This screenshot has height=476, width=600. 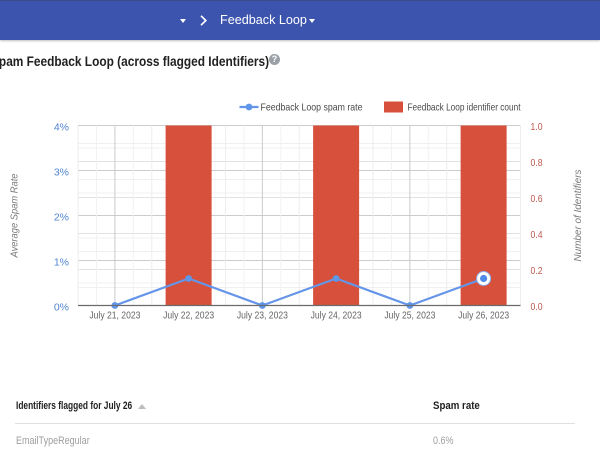 I want to click on svg-text: July 21, 2023, so click(x=114, y=316).